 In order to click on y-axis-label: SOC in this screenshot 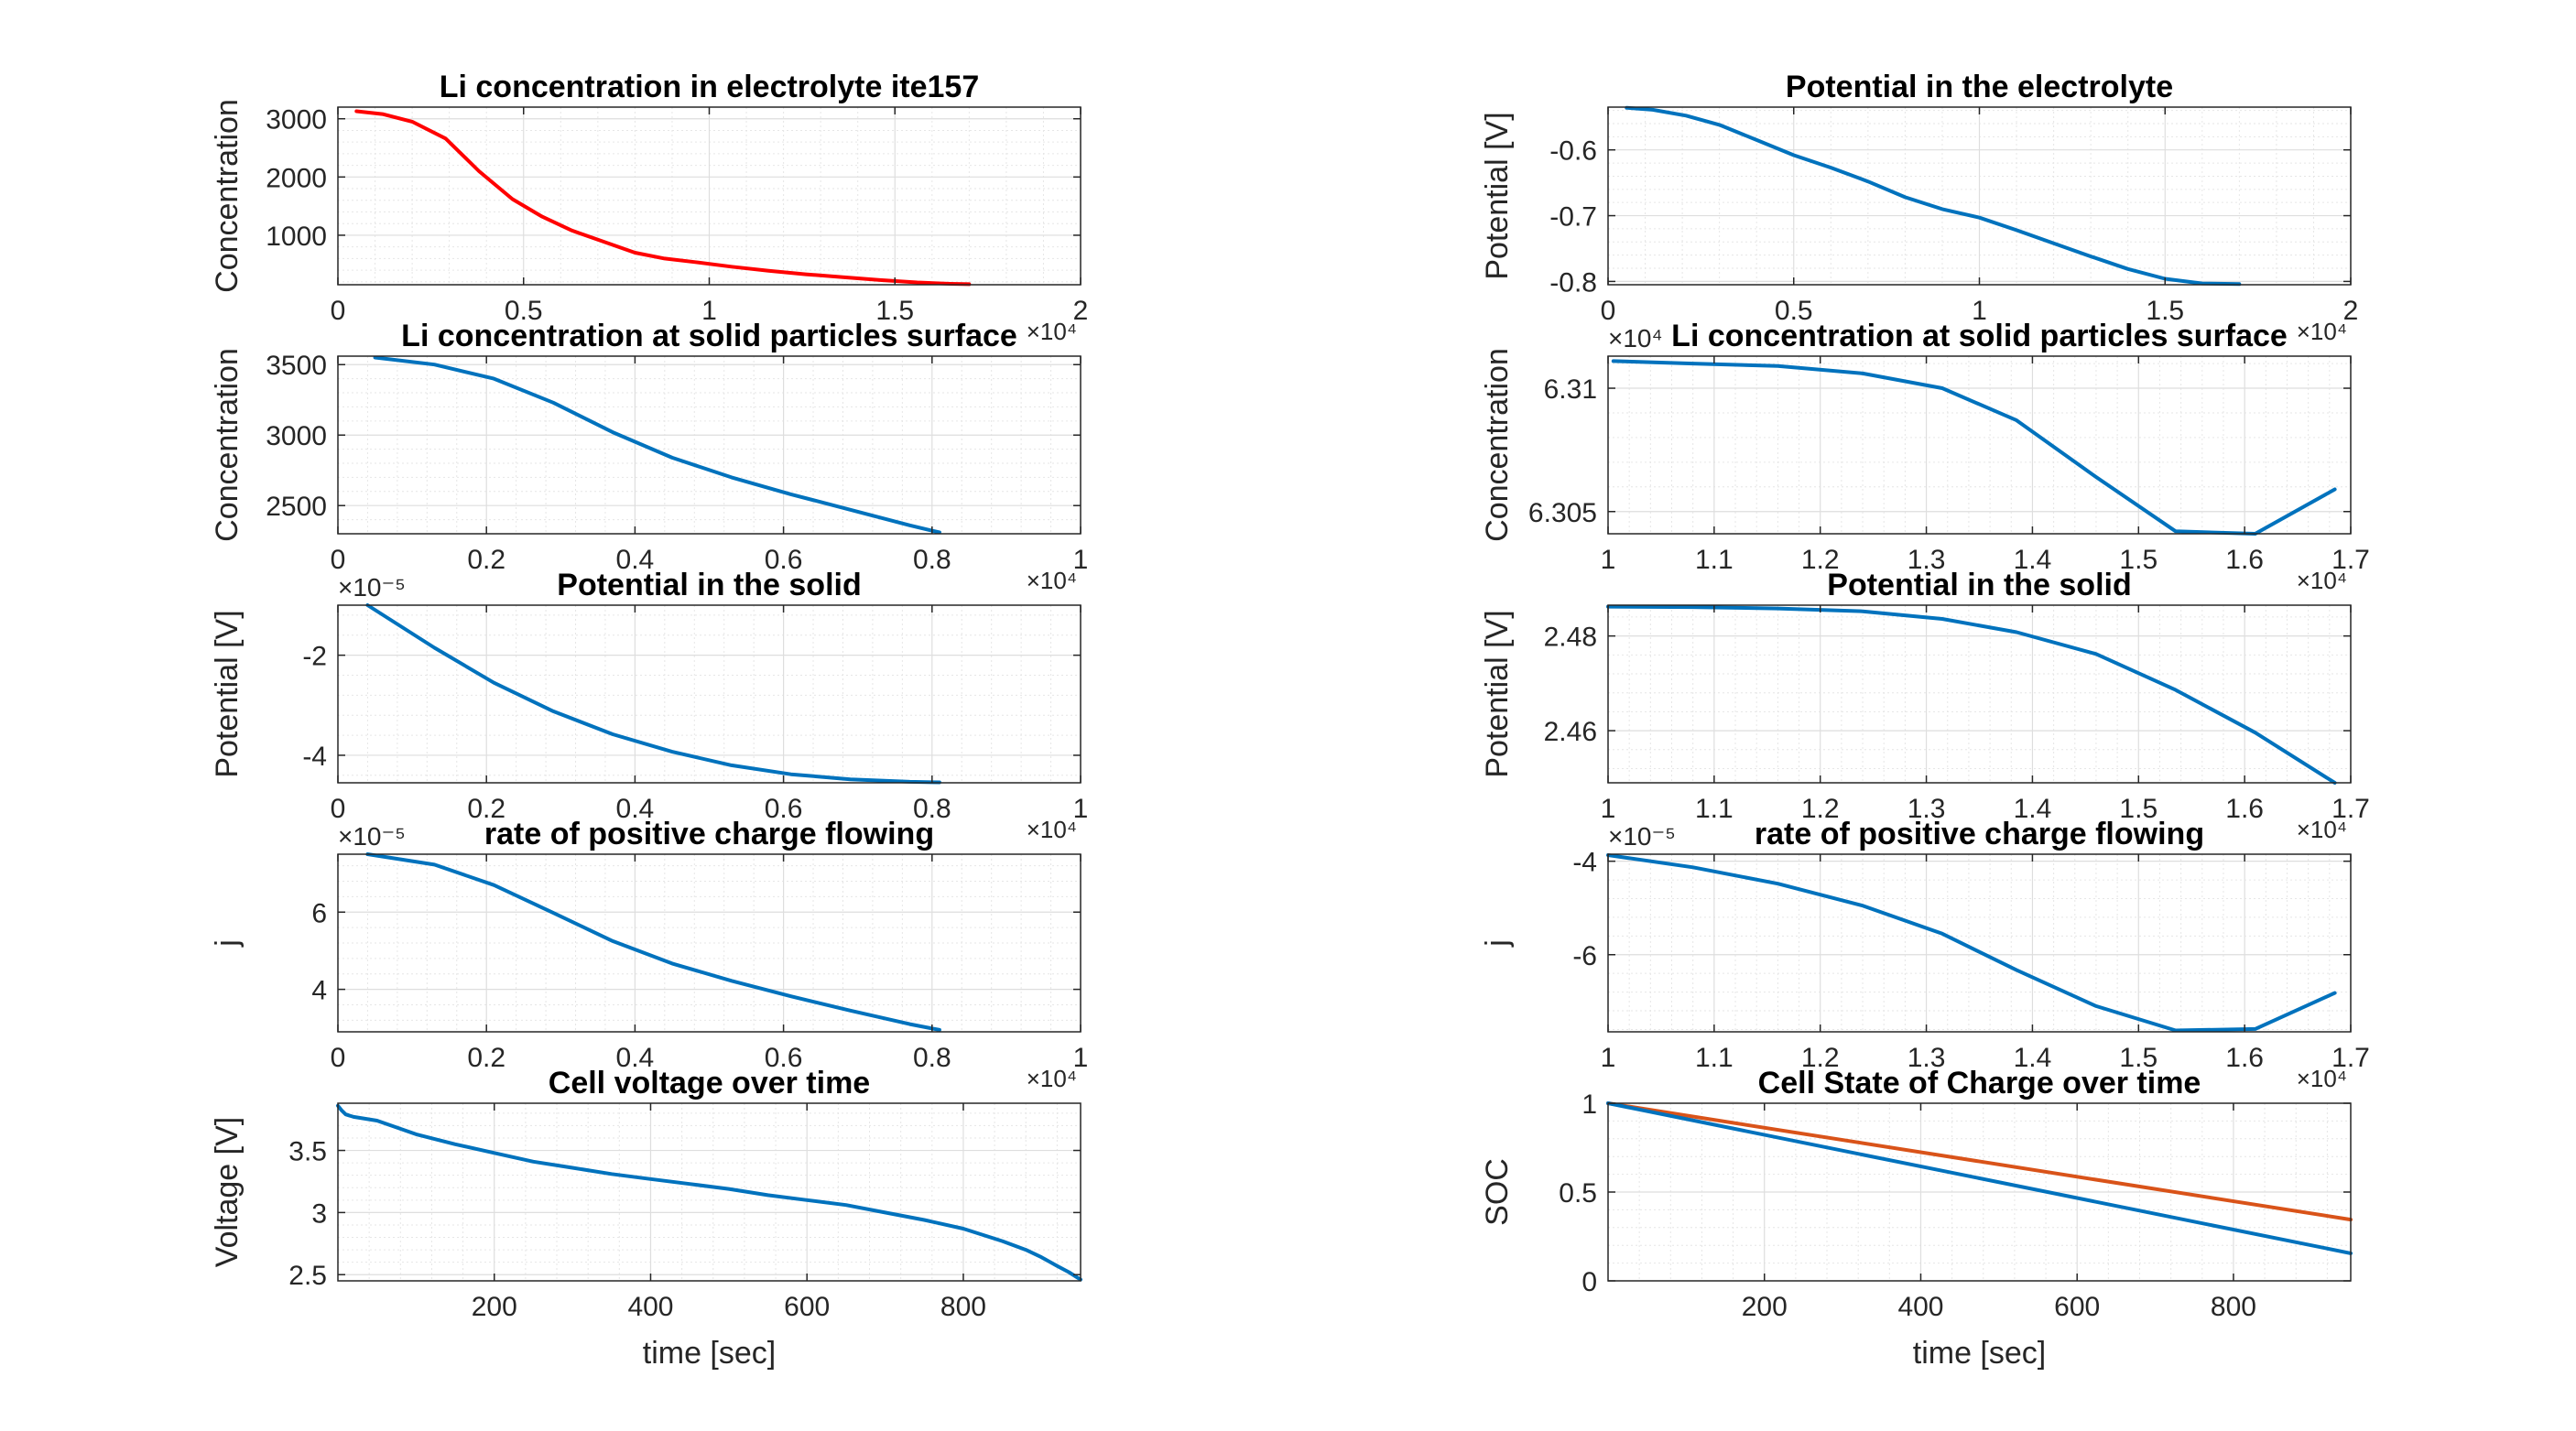, I will do `click(1497, 1192)`.